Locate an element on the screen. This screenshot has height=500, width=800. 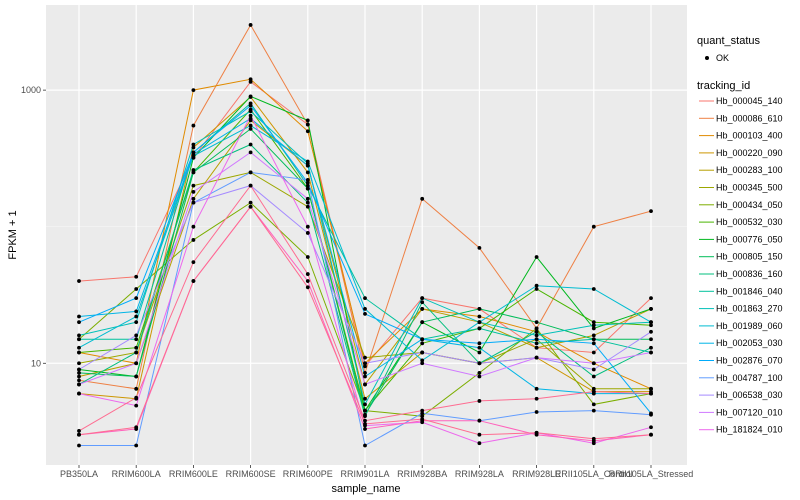
legend-label: Hb_000283_100 is located at coordinates (749, 170).